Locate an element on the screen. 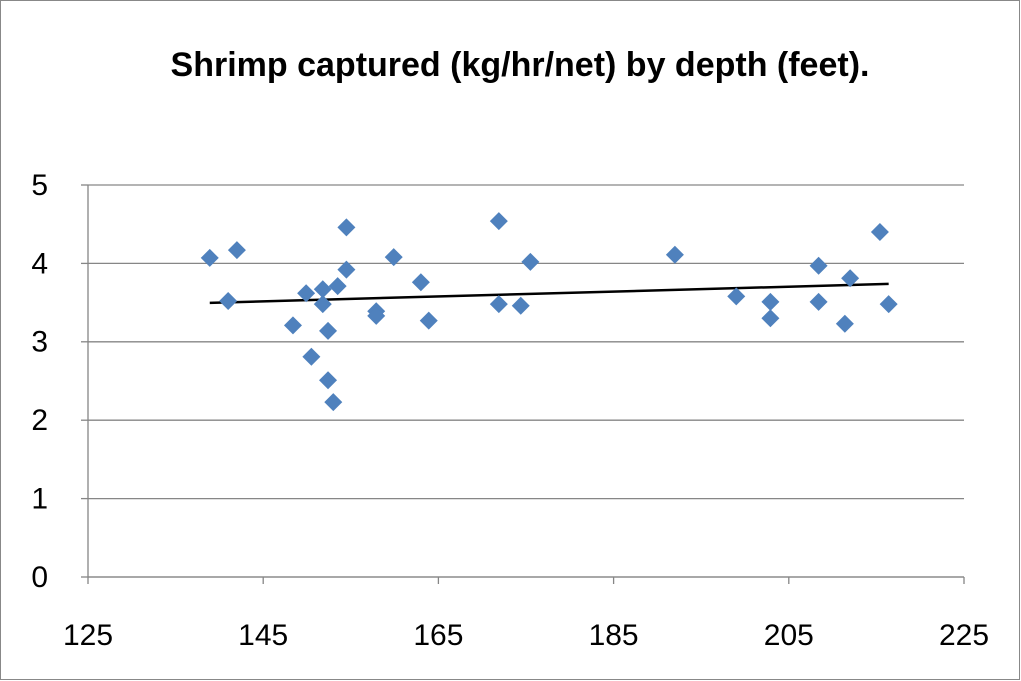 This screenshot has height=681, width=1021. x-tick-label: 145 is located at coordinates (263, 635).